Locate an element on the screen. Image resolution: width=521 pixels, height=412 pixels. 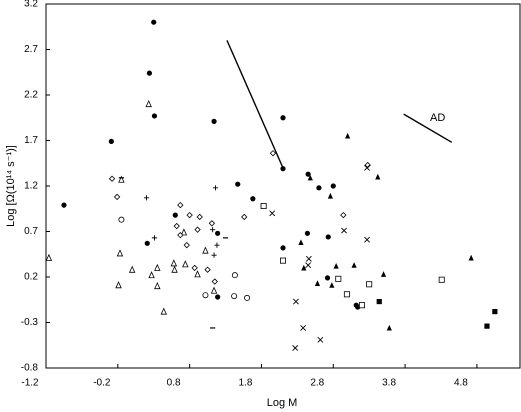
y-tick-label: 3.2 is located at coordinates (31, 5).